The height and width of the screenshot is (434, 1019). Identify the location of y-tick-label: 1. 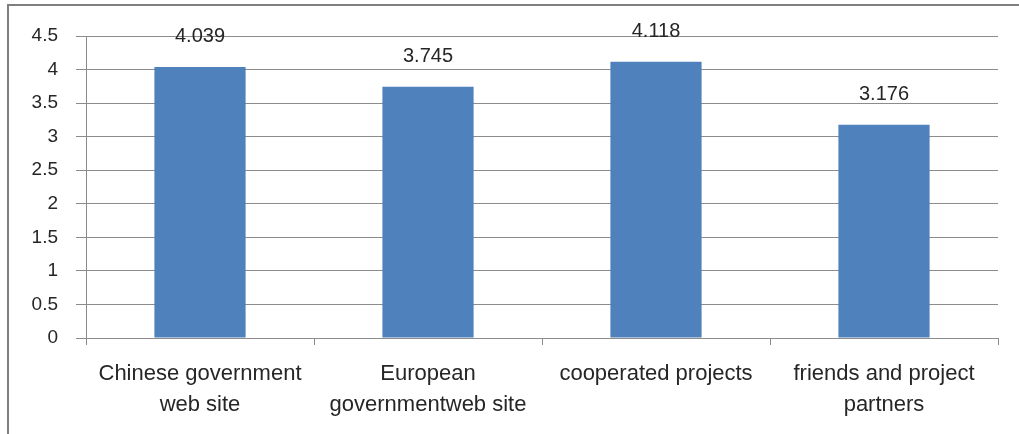
(52, 270).